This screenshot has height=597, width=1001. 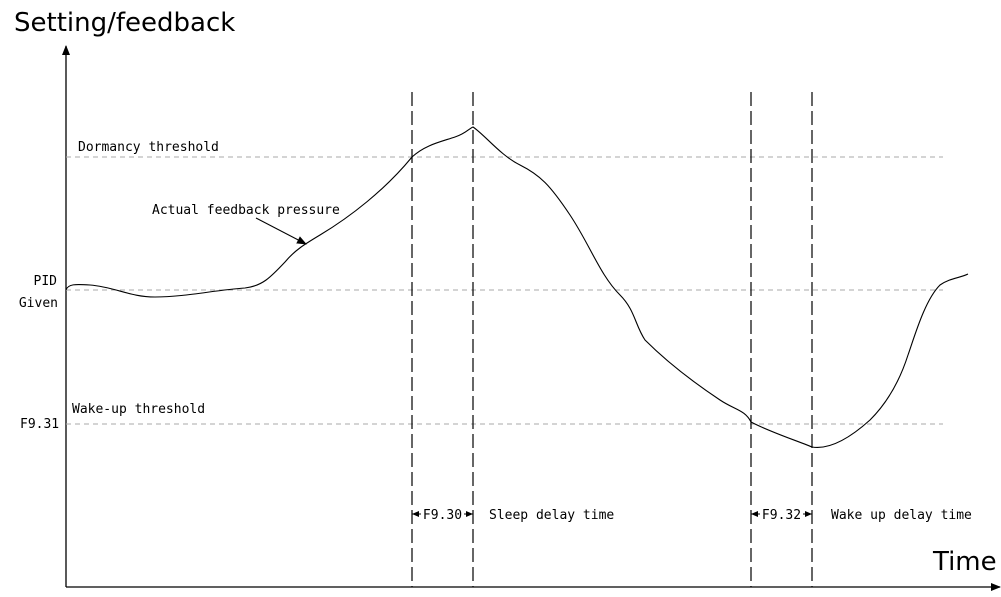 I want to click on x-axis-label: Time, so click(x=964, y=562).